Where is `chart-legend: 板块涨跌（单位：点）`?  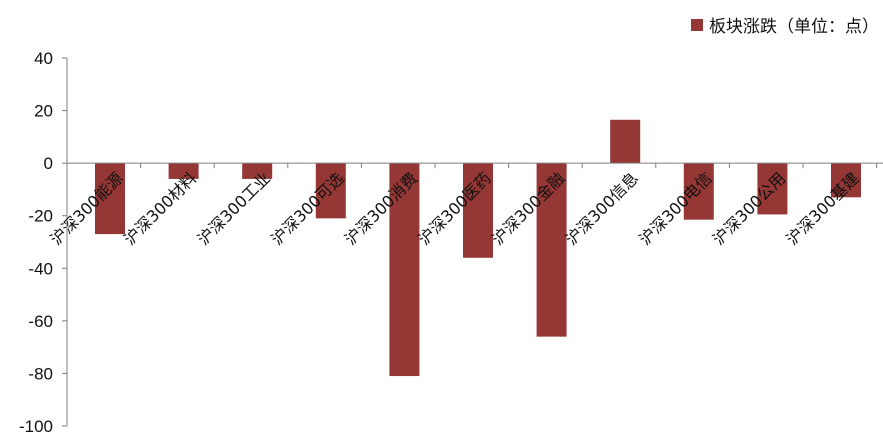 chart-legend: 板块涨跌（单位：点） is located at coordinates (785, 24).